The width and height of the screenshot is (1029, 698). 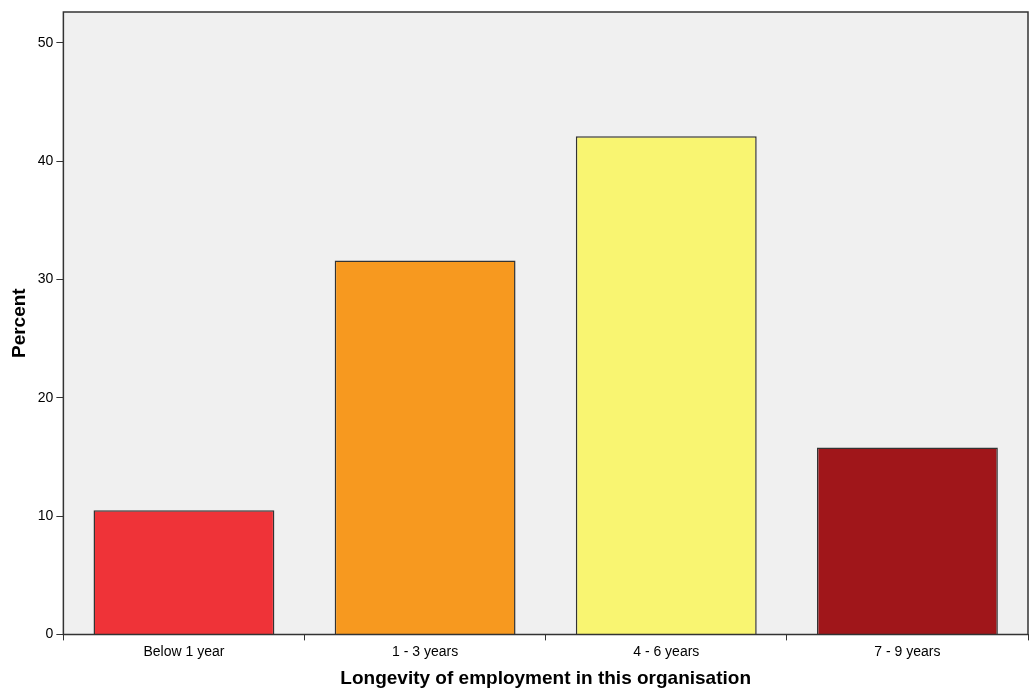 I want to click on x-tick-label: 4 - 6 years, so click(x=666, y=650).